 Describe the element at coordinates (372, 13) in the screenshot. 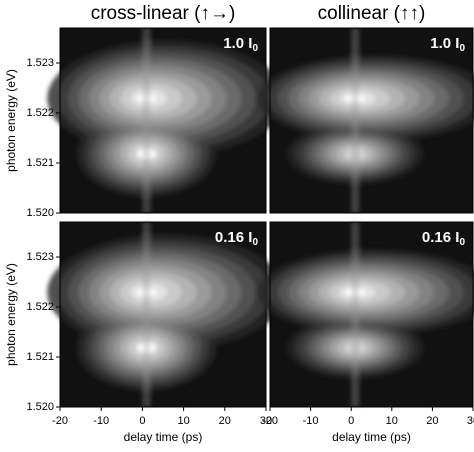

I see `panel-title: collinear (↑↑)` at that location.